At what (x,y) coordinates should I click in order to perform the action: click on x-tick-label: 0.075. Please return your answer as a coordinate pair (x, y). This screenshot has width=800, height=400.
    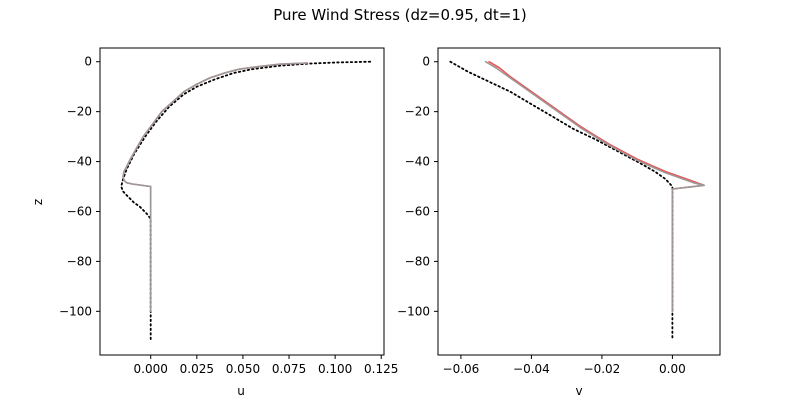
    Looking at the image, I should click on (289, 369).